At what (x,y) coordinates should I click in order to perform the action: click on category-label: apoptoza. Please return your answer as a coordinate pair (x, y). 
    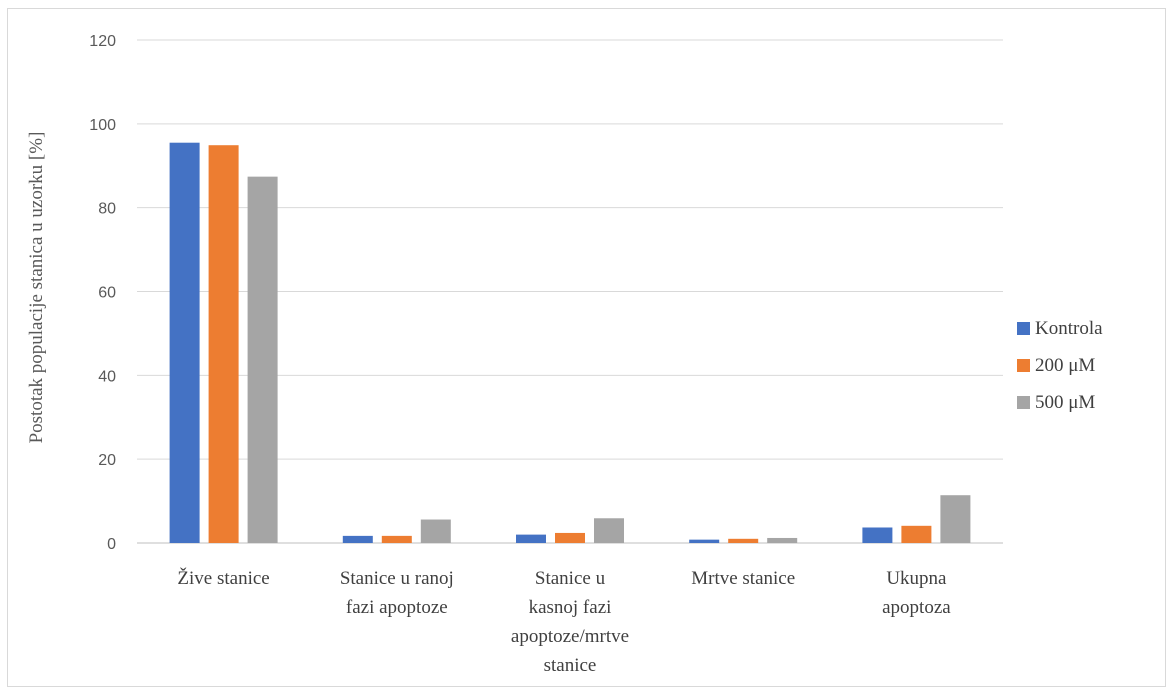
    Looking at the image, I should click on (916, 607).